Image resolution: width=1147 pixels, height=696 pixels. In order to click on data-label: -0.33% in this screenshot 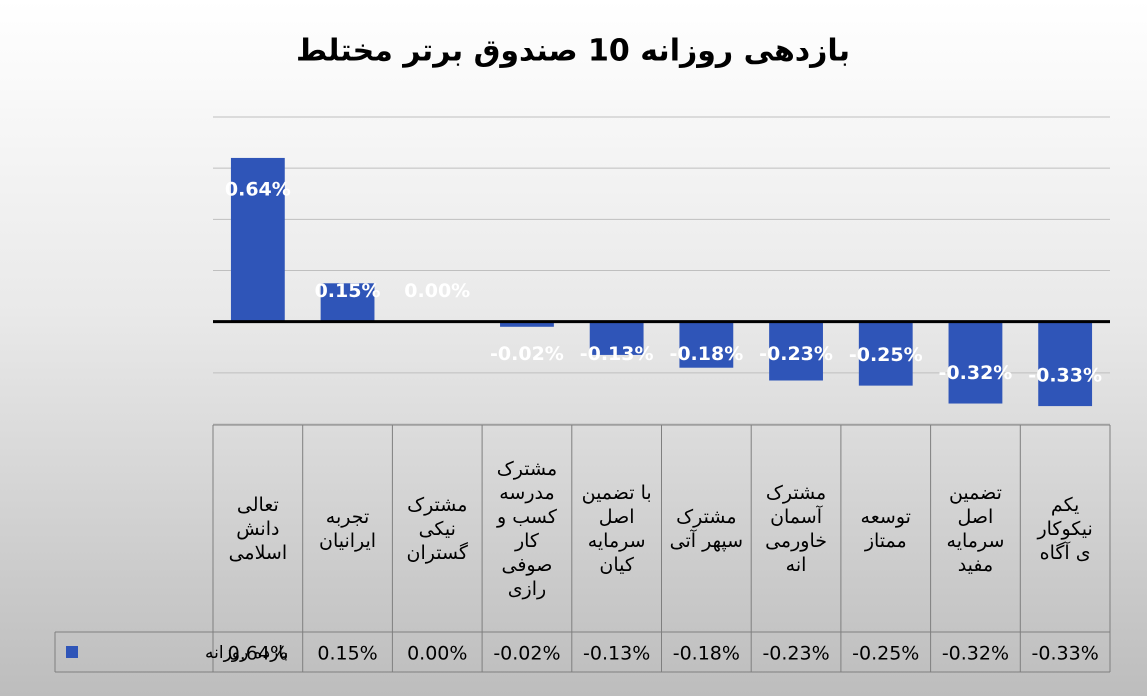, I will do `click(1065, 376)`.